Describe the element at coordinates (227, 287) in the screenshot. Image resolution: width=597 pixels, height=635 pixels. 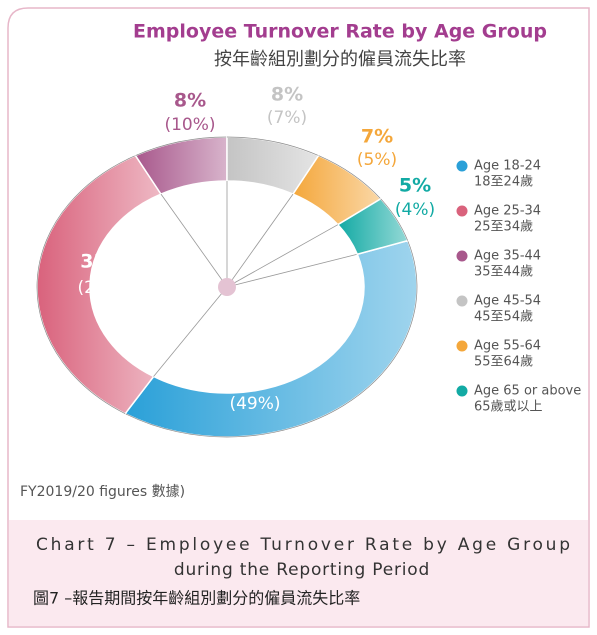
I see `center-dot` at that location.